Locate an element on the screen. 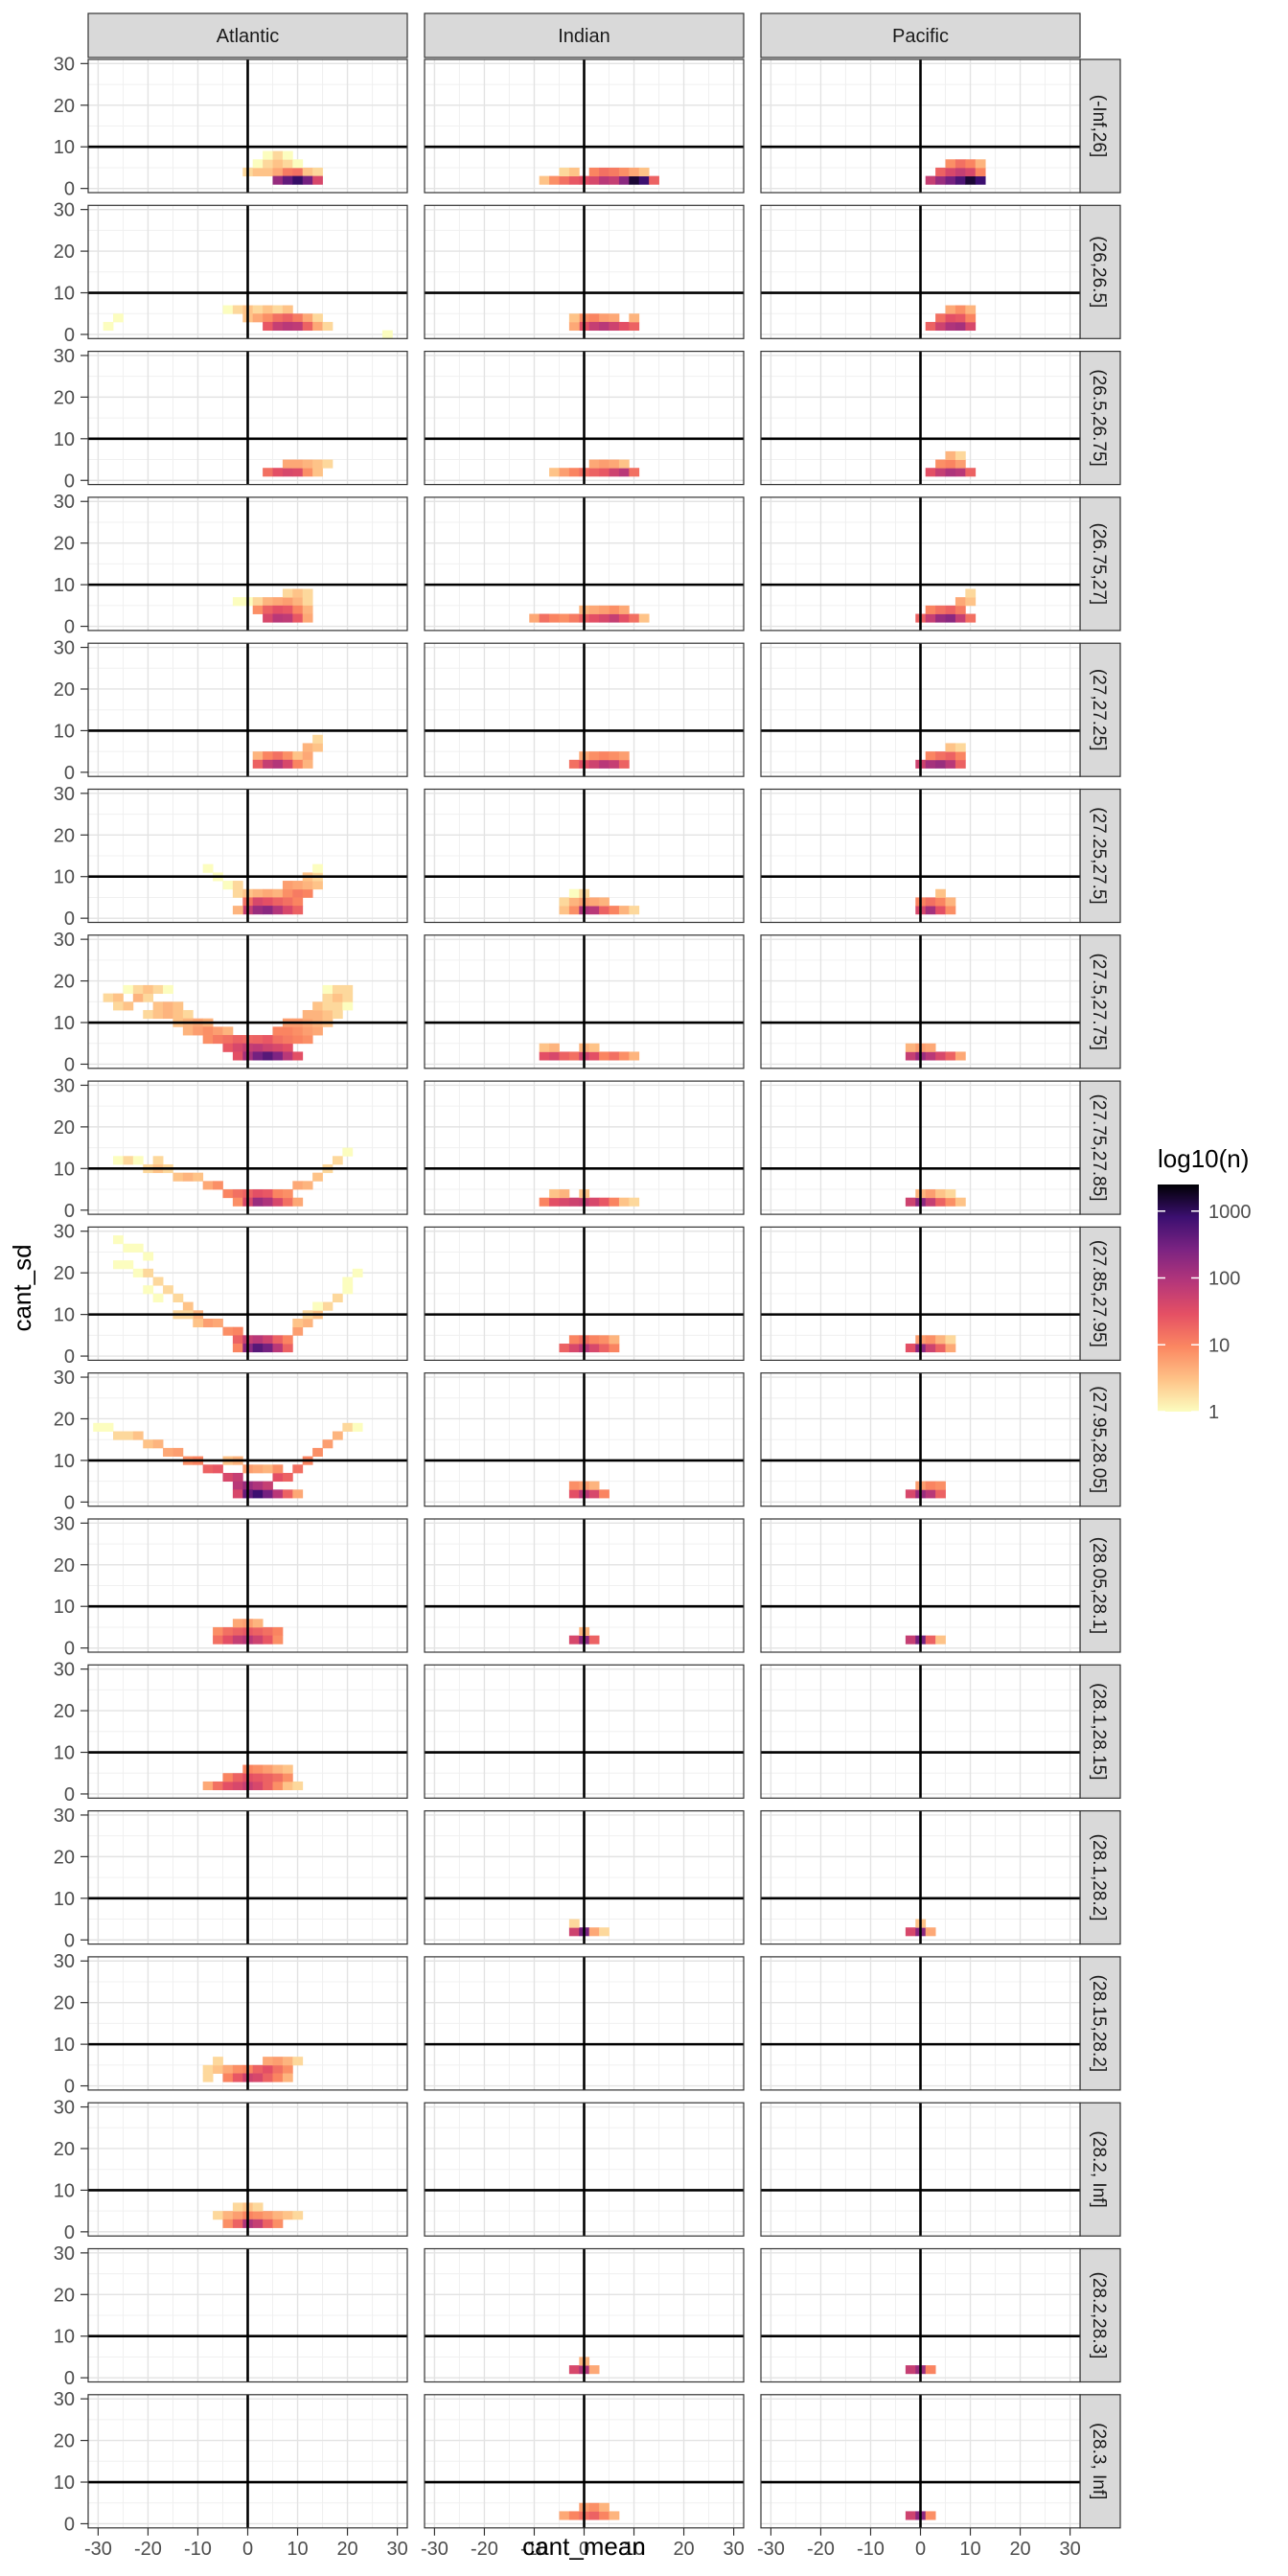  y-tick-label: 10 is located at coordinates (64, 2190).